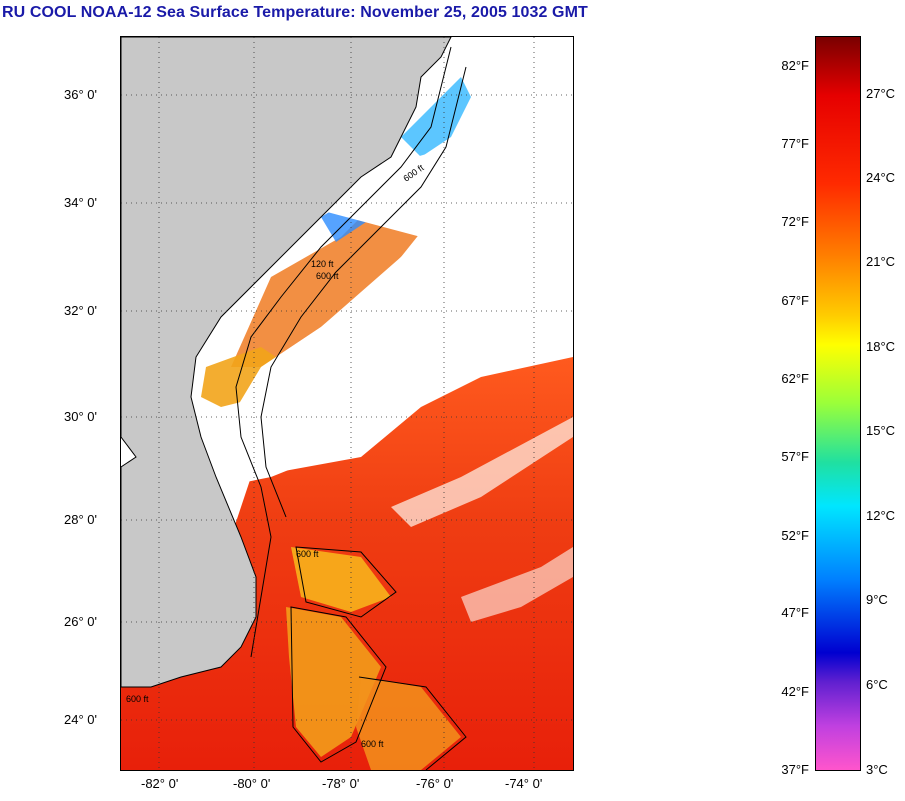 The image size is (905, 801). Describe the element at coordinates (80, 202) in the screenshot. I see `lat-label: 34° 0'` at that location.